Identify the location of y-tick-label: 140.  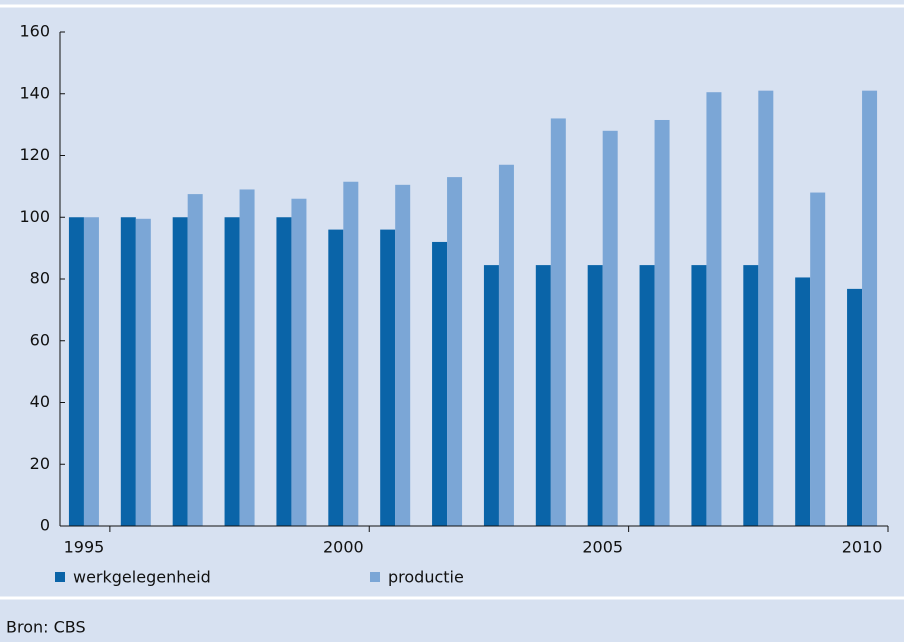
(34, 92).